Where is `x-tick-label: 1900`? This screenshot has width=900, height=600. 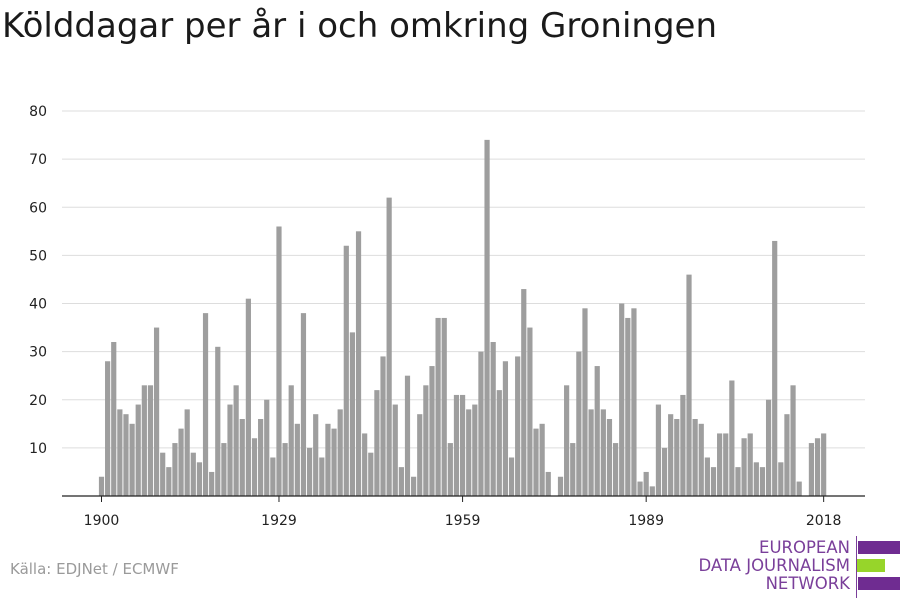
x-tick-label: 1900 is located at coordinates (102, 521).